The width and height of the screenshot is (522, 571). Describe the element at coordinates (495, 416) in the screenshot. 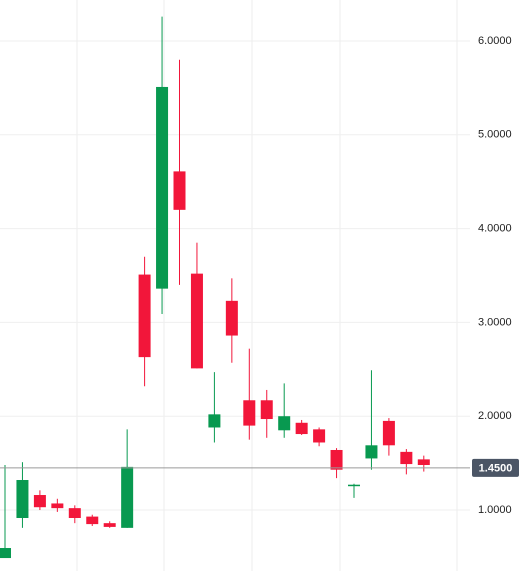

I see `y-tick-label: 2.0000` at that location.